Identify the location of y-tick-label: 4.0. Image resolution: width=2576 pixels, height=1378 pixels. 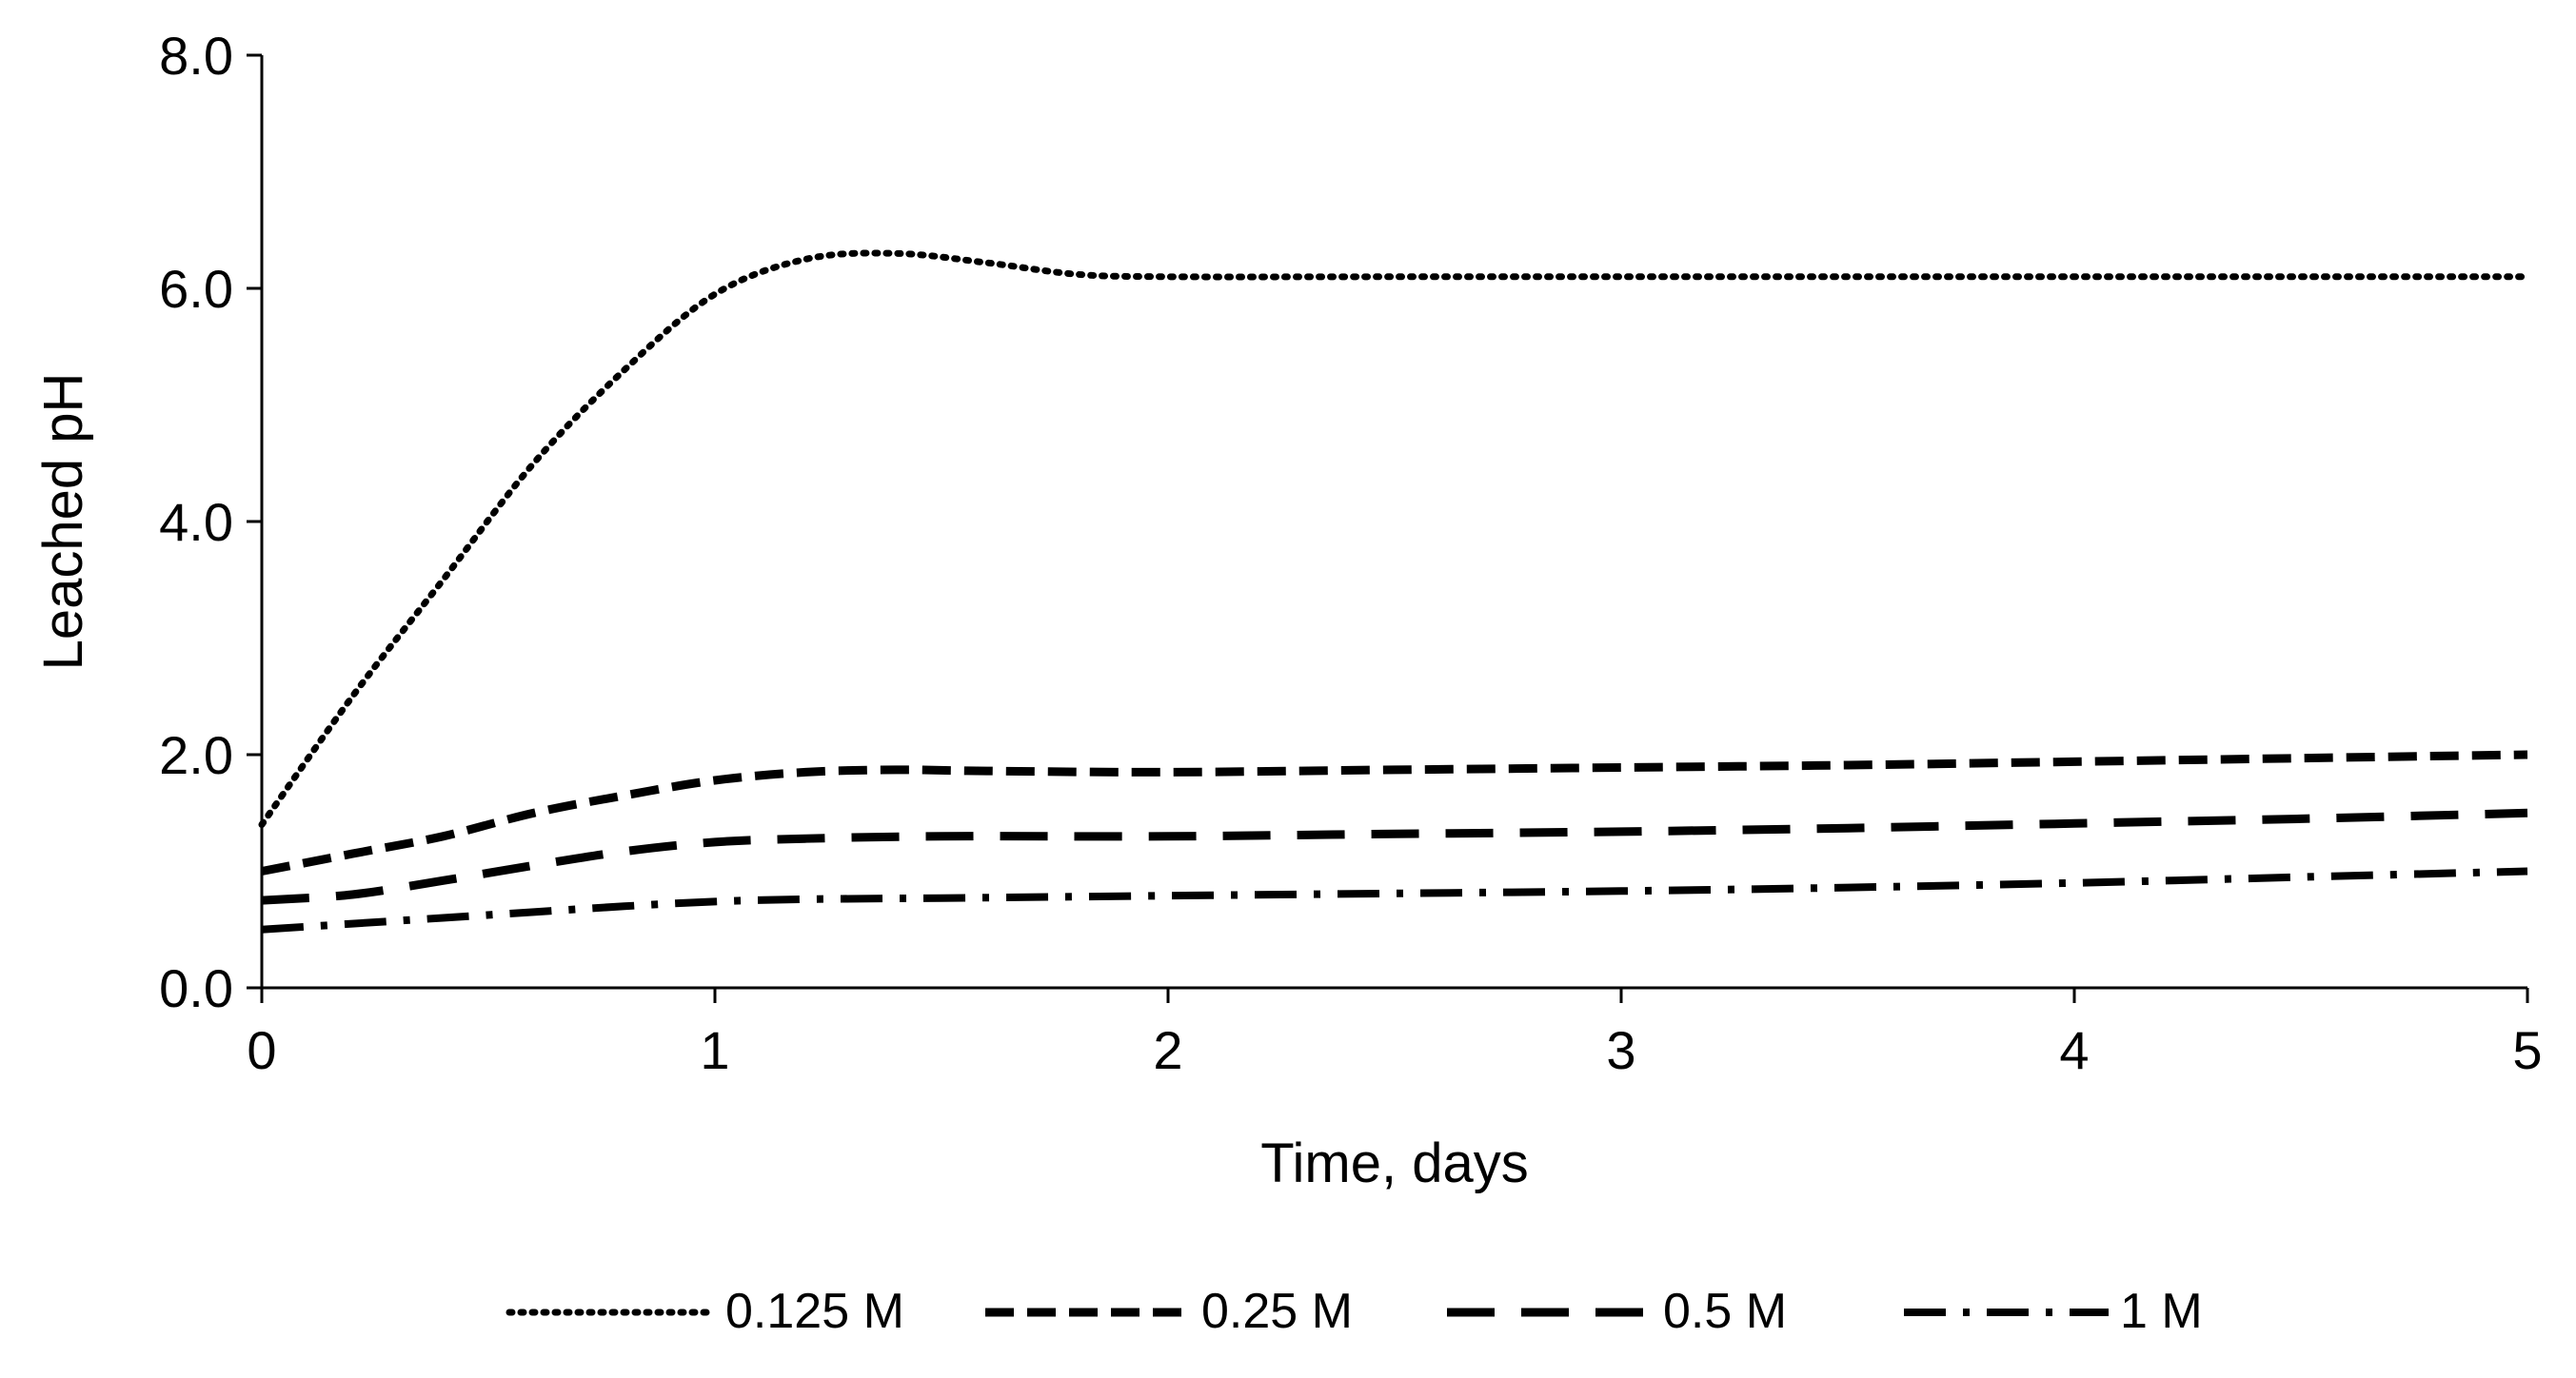
(196, 522).